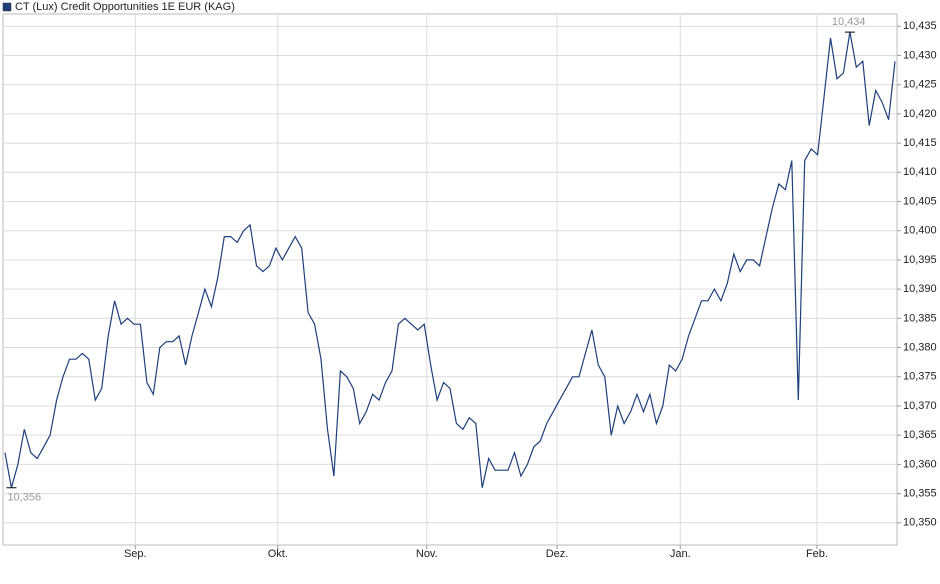 This screenshot has height=584, width=940. Describe the element at coordinates (920, 260) in the screenshot. I see `y-tick-label: 10,395` at that location.